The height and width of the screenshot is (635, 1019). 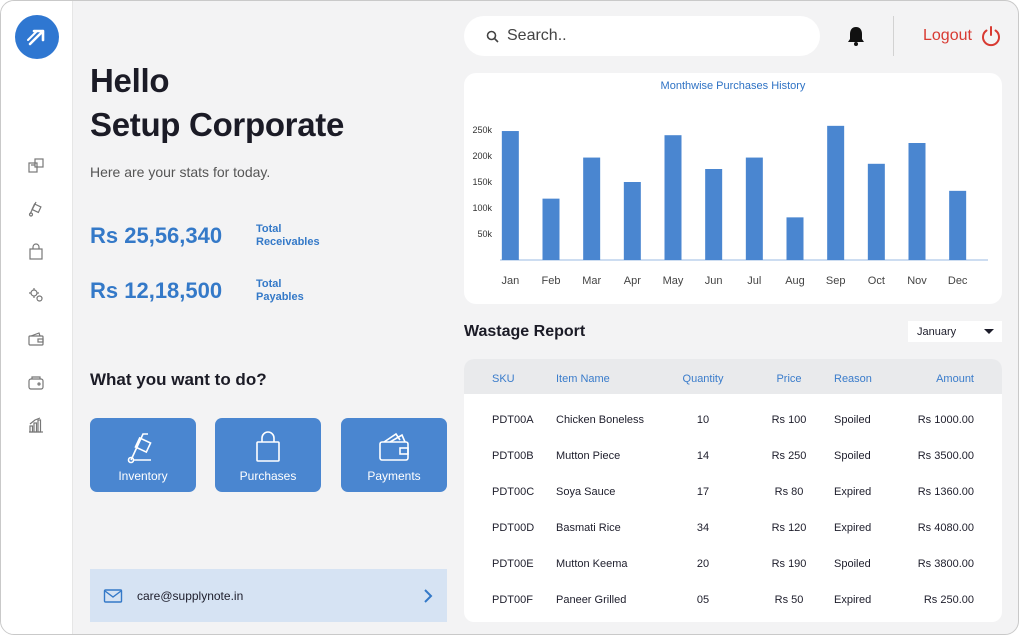 I want to click on stat-label: Total Payables, so click(x=280, y=291).